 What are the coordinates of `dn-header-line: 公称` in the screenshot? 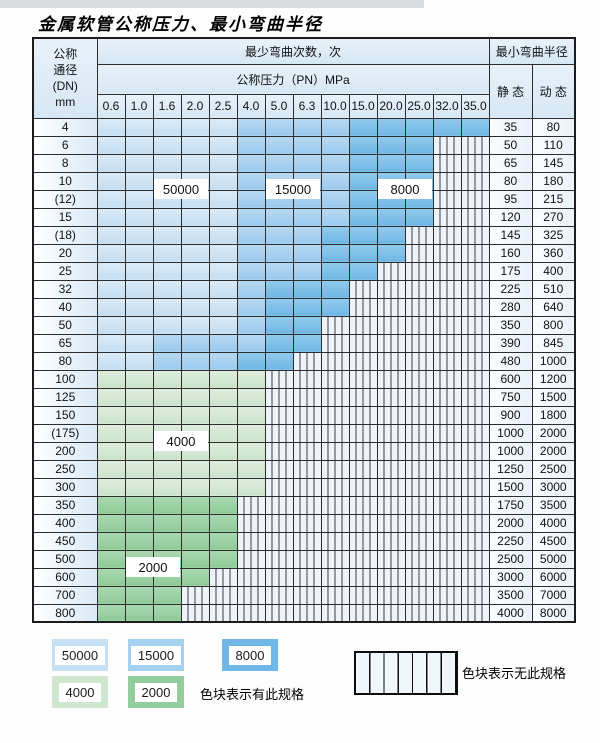 It's located at (65, 53).